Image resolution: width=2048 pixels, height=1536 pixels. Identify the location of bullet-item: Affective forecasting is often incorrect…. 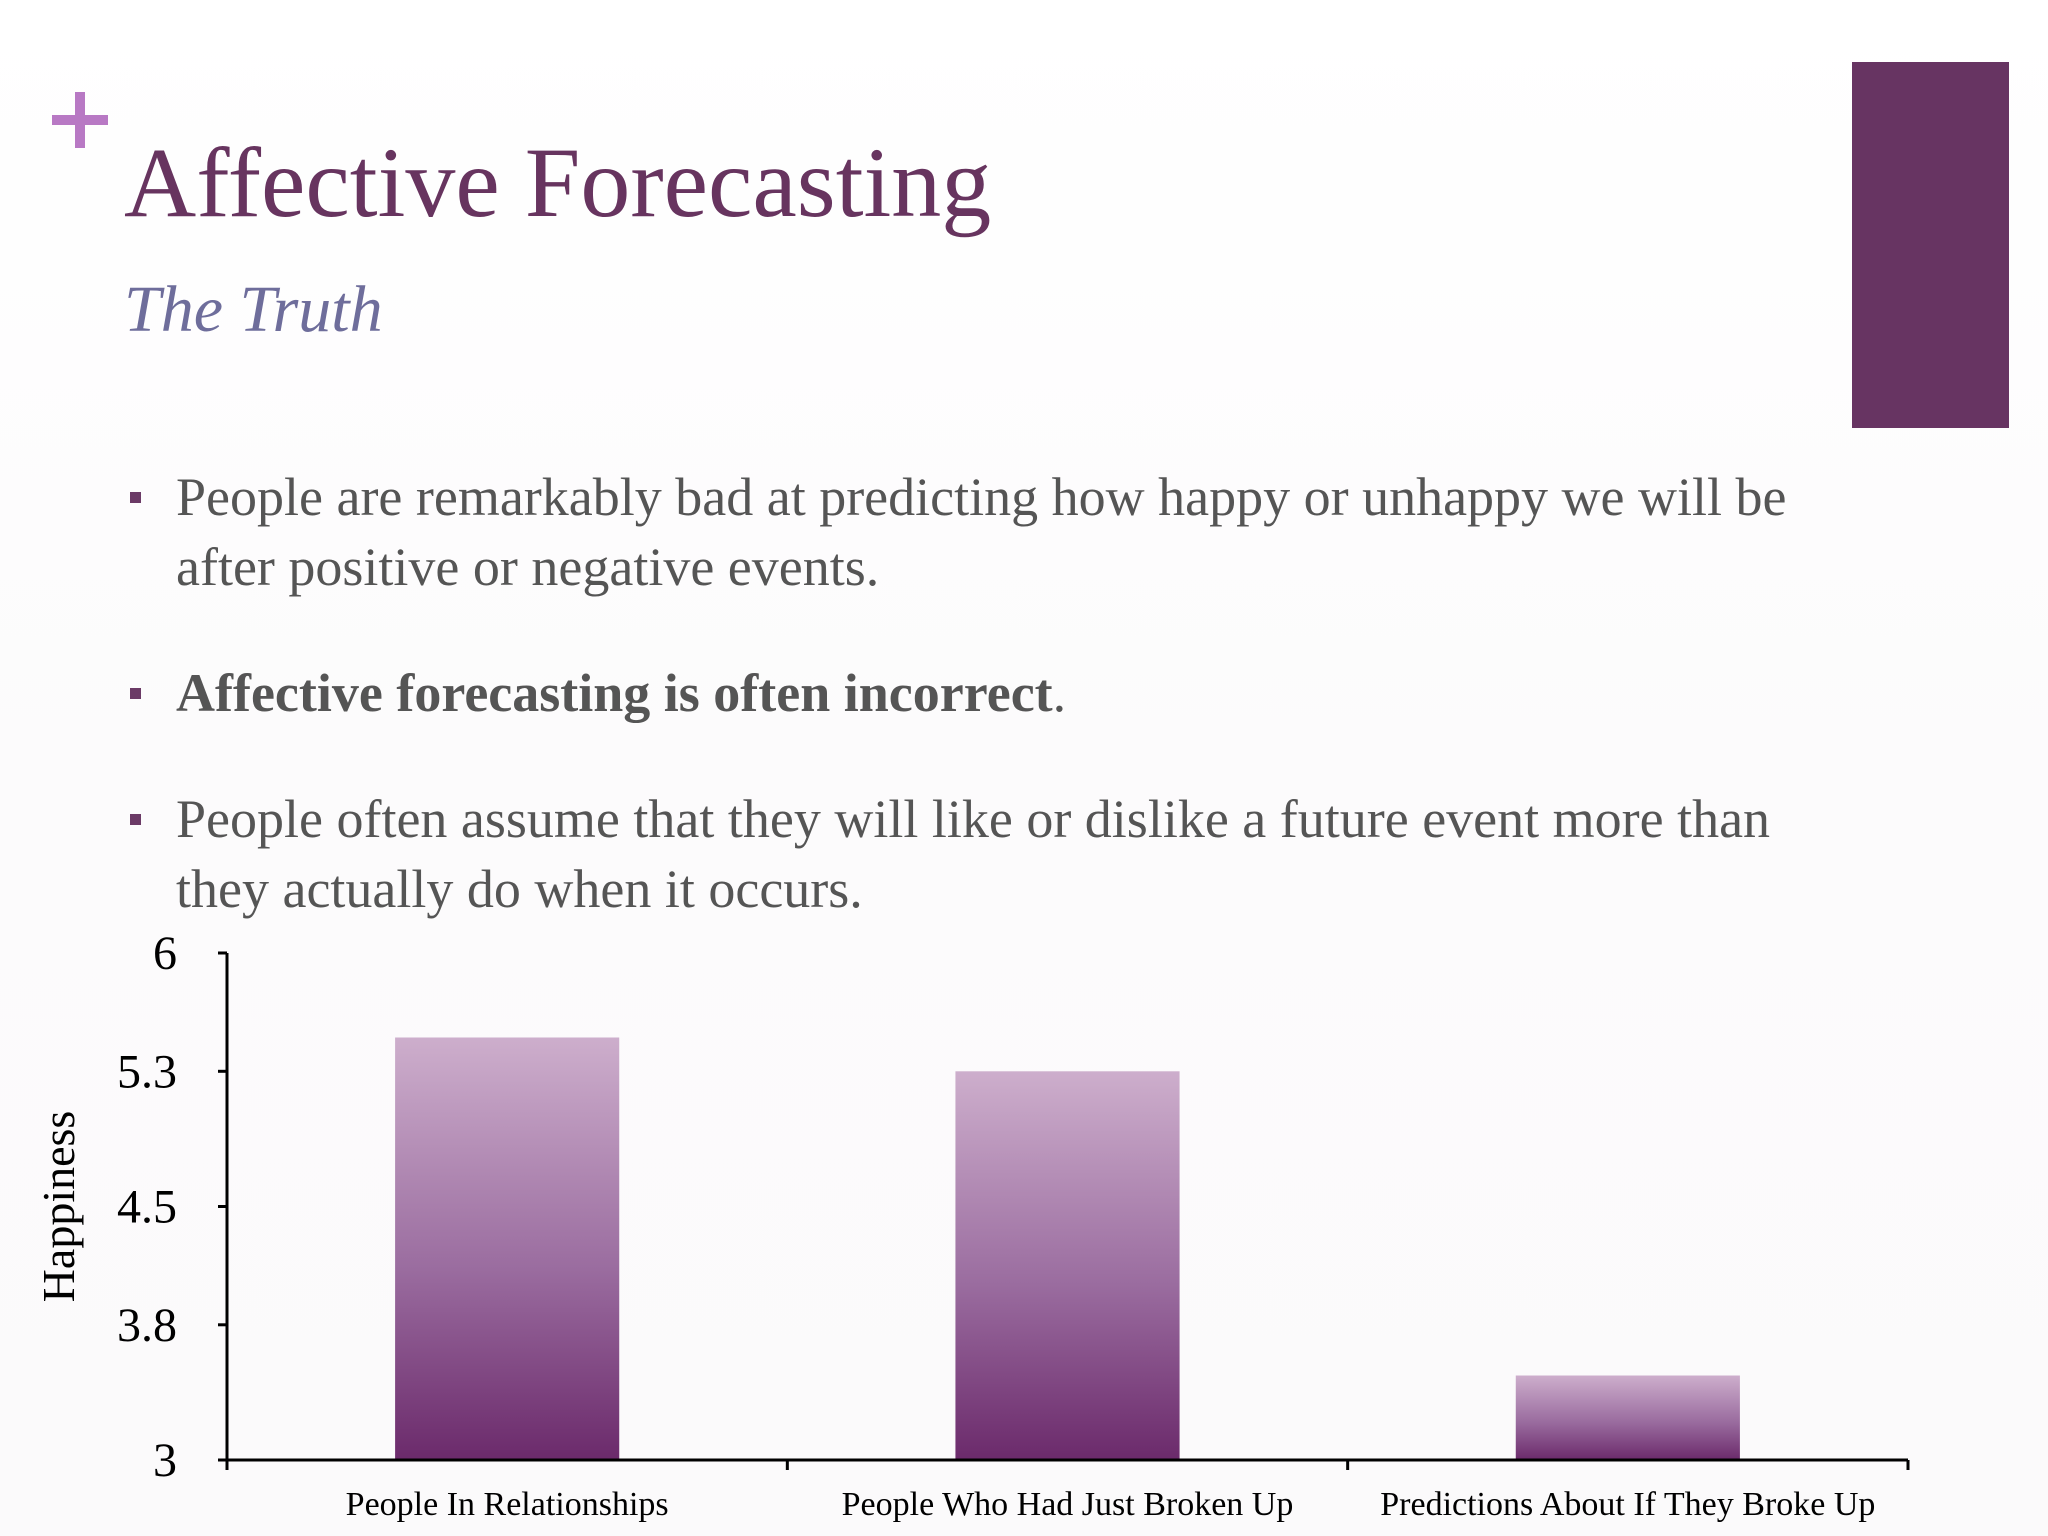
(974, 693).